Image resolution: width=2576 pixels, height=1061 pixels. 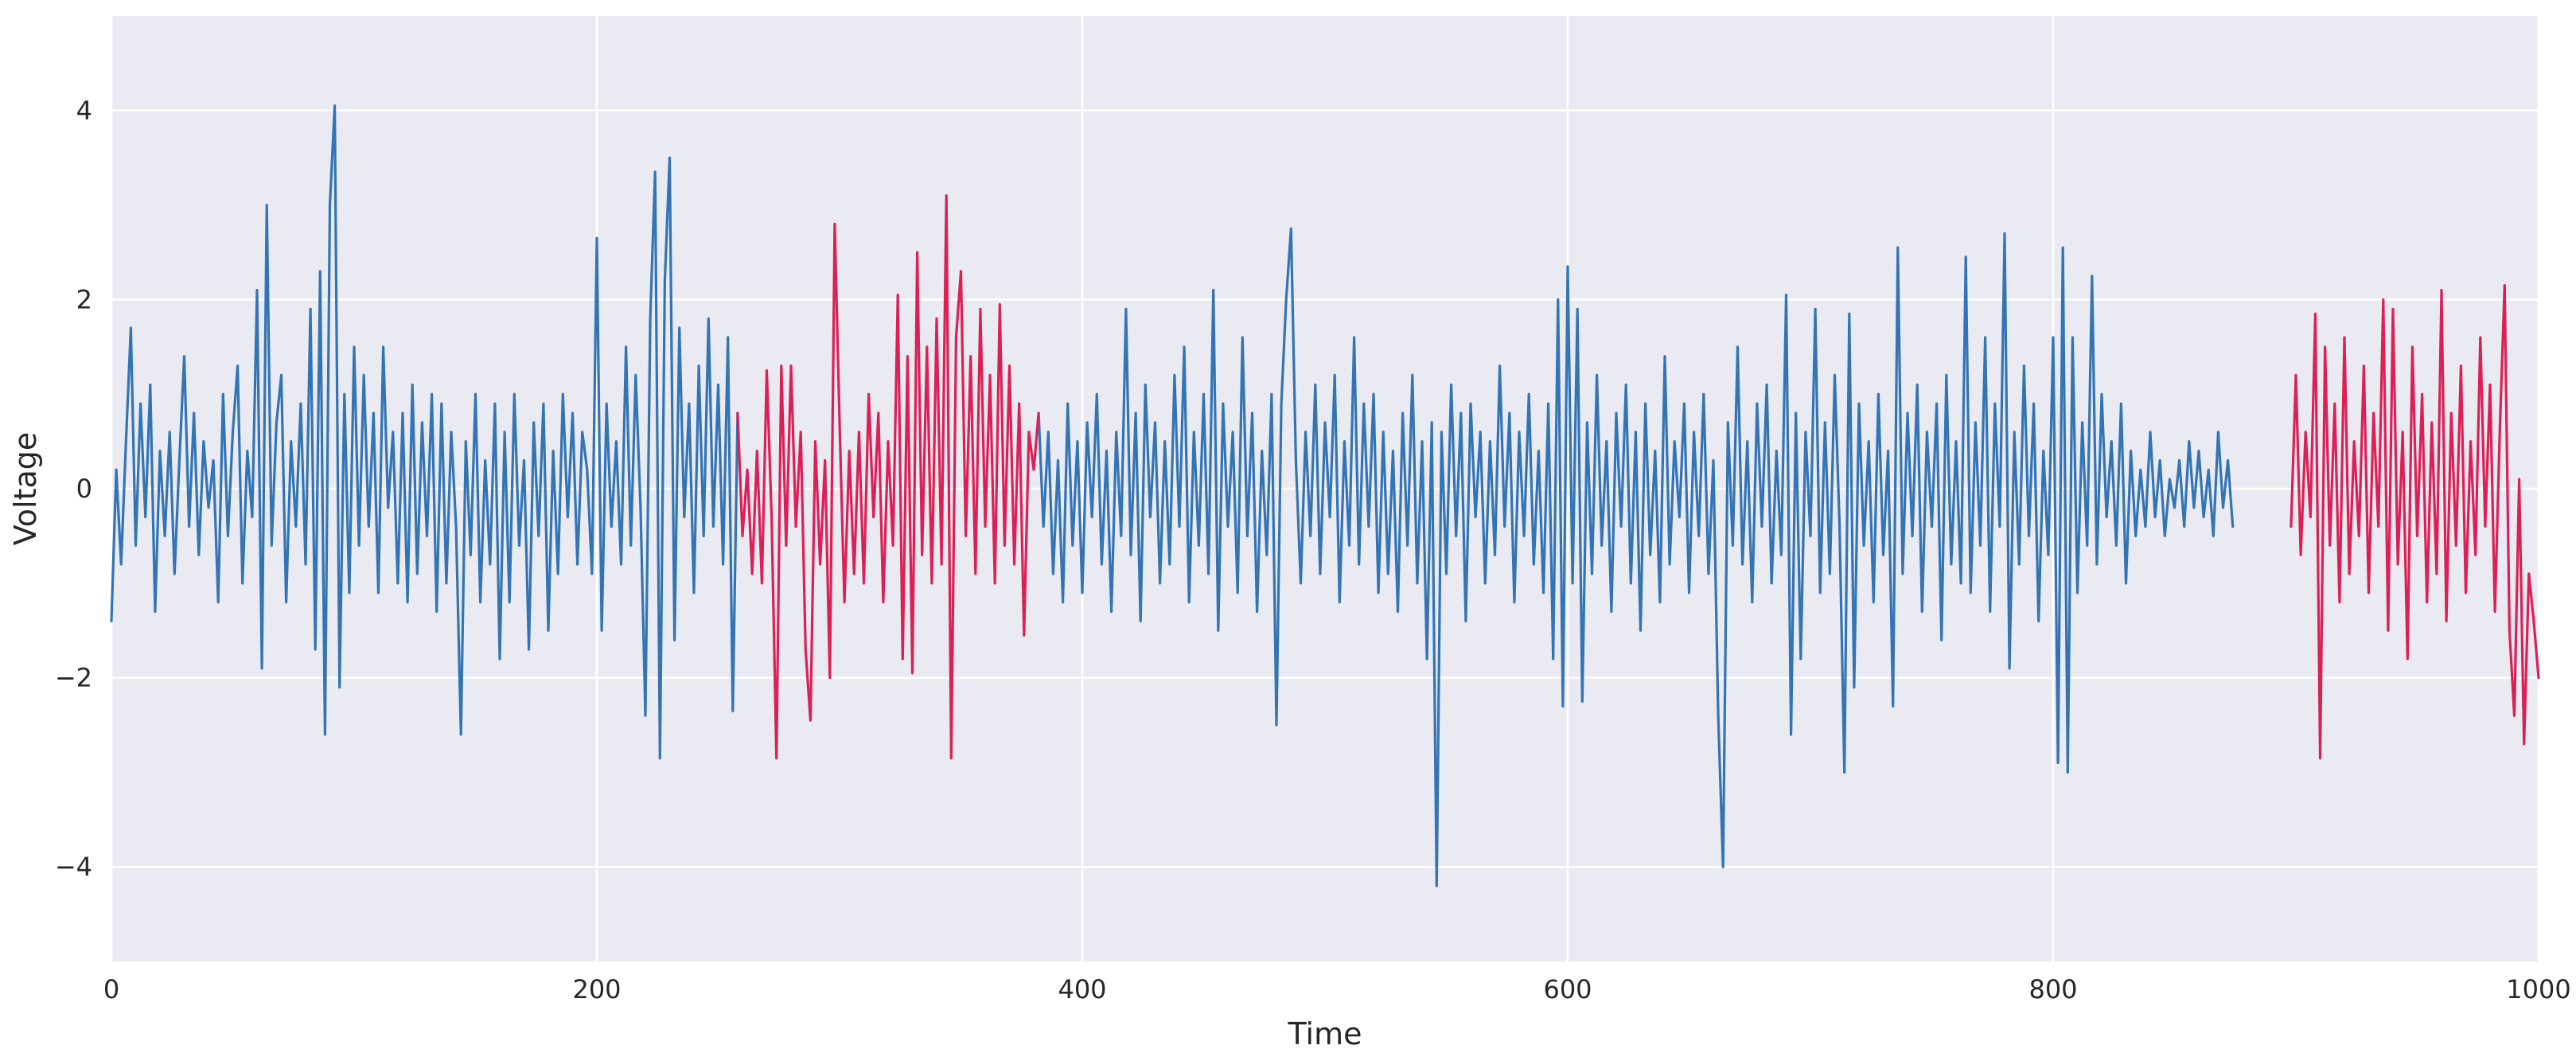 What do you see at coordinates (73, 867) in the screenshot?
I see `y-tick-label: −4` at bounding box center [73, 867].